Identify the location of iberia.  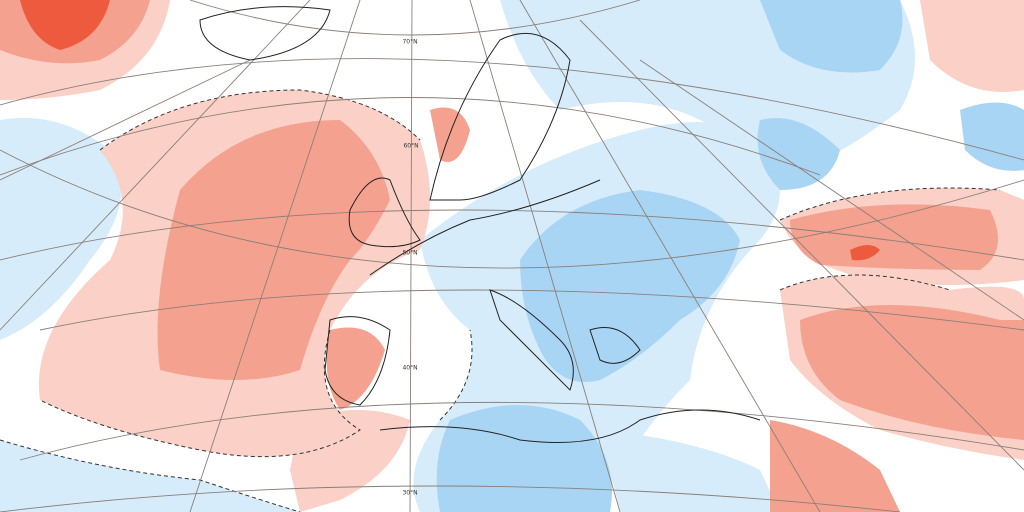
(357, 361).